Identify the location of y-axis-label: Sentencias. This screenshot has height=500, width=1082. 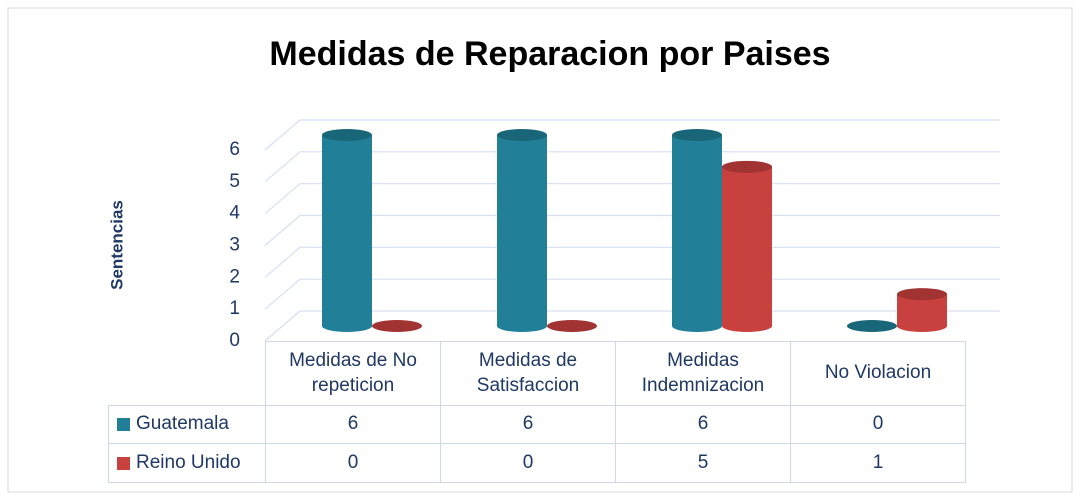
(116, 245).